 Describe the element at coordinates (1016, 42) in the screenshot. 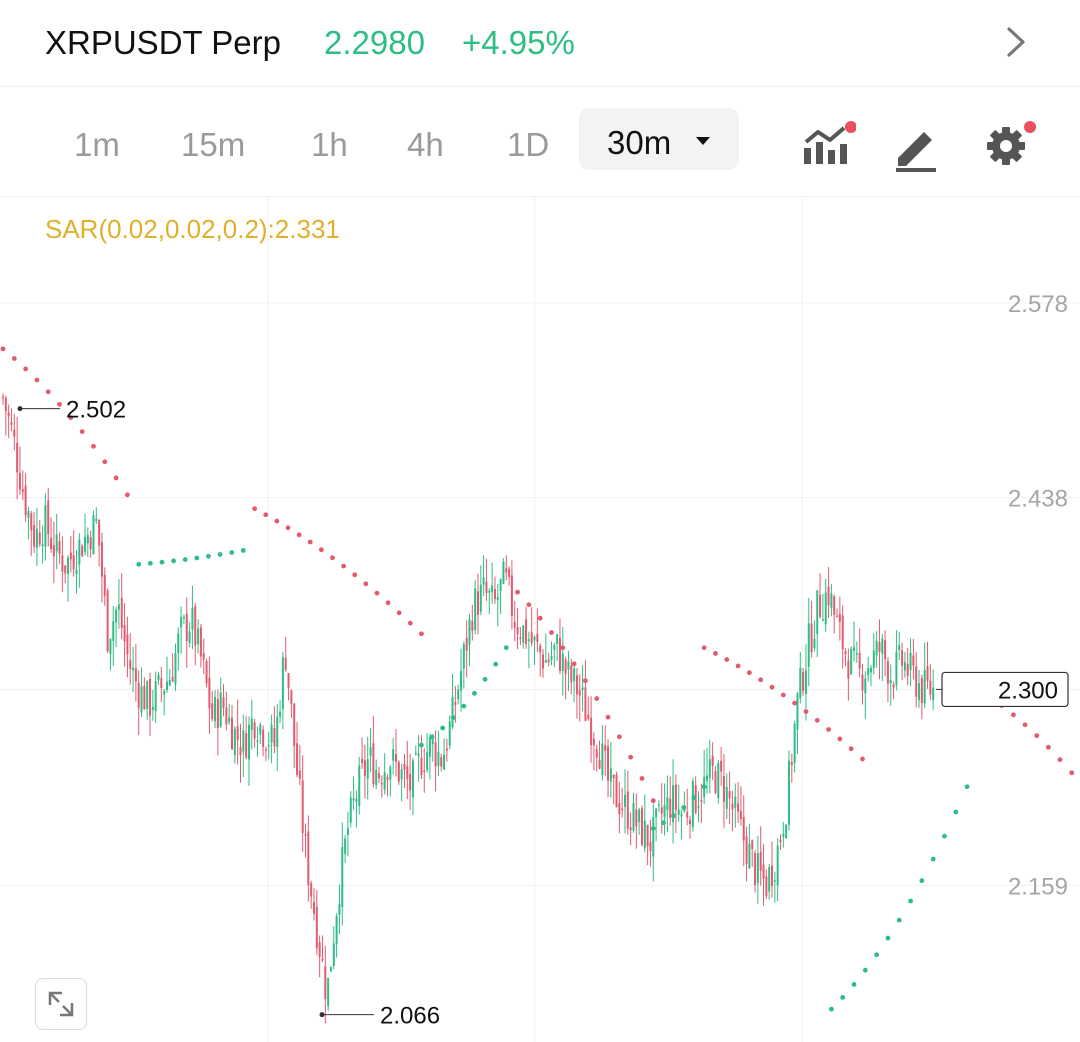

I see `chevron-right-icon` at that location.